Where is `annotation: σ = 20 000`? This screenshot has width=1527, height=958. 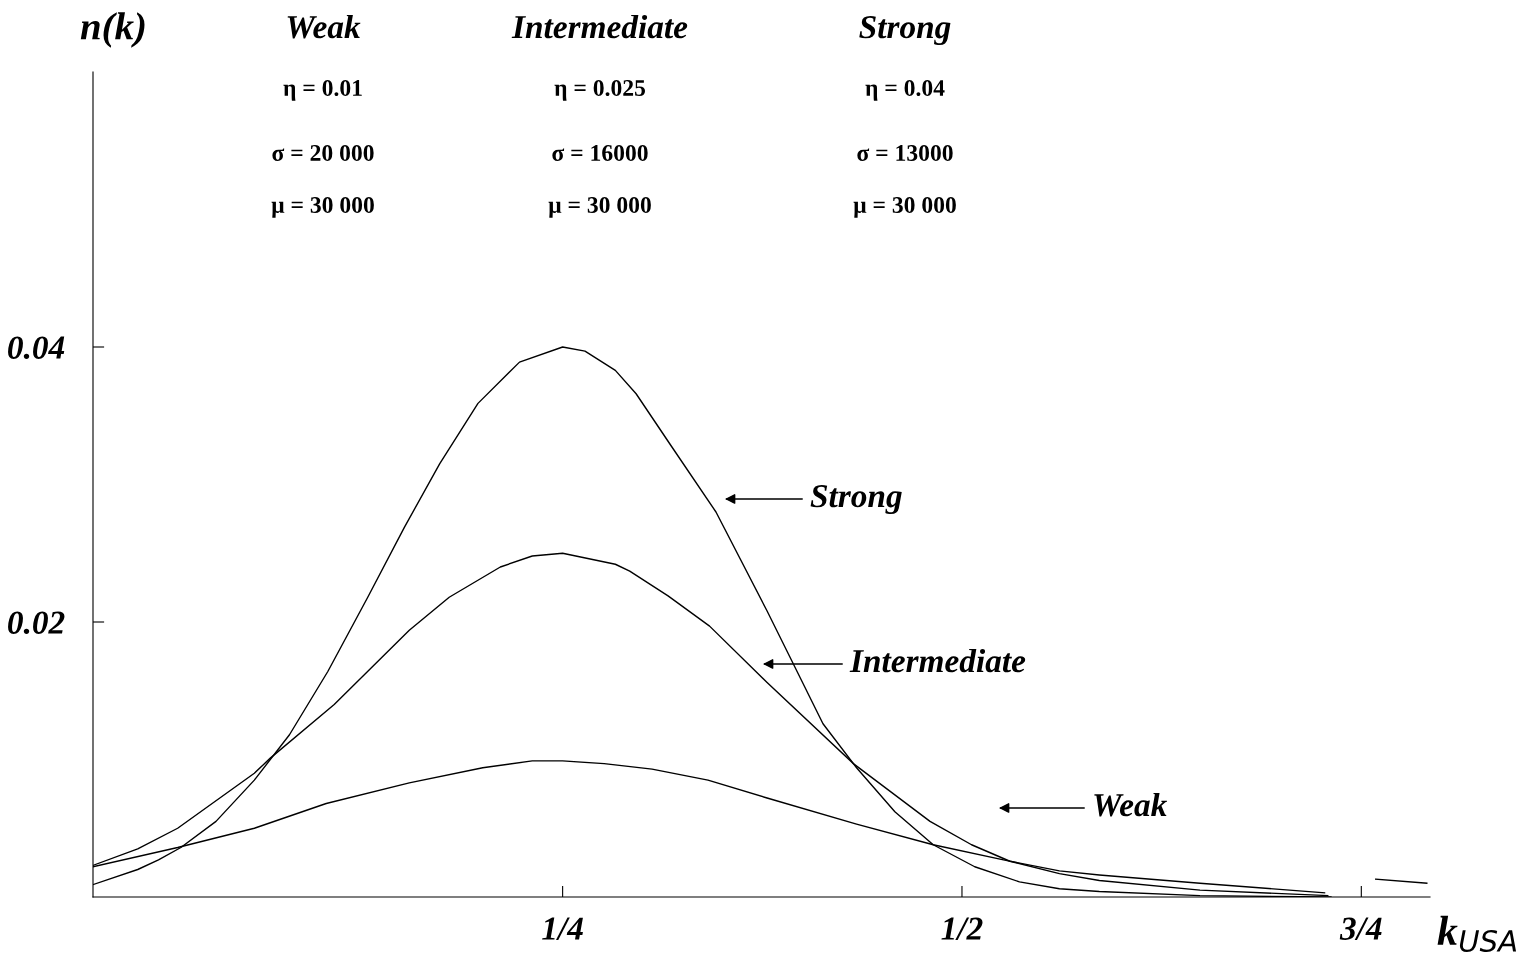 annotation: σ = 20 000 is located at coordinates (323, 152).